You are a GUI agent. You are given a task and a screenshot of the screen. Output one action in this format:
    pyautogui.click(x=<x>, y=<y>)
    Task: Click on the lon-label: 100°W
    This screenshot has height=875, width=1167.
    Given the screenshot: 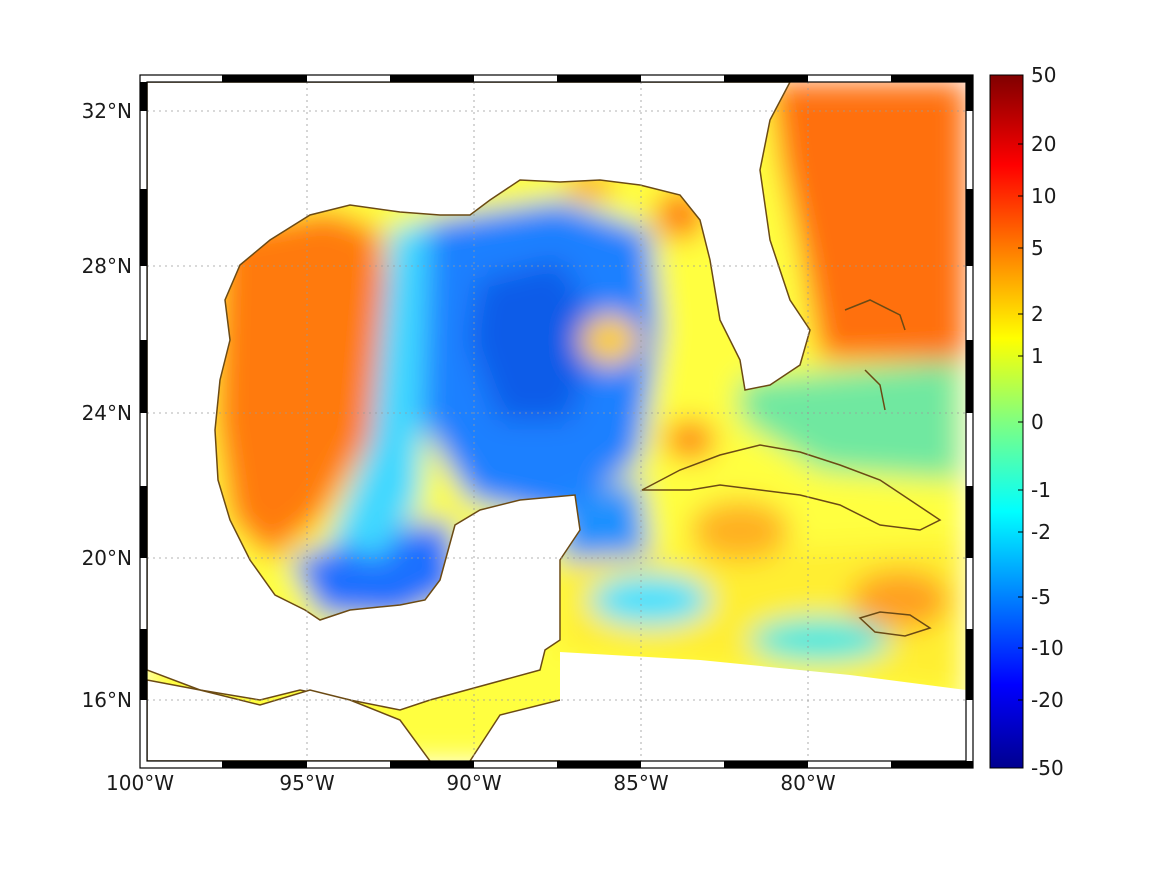 What is the action you would take?
    pyautogui.click(x=140, y=783)
    